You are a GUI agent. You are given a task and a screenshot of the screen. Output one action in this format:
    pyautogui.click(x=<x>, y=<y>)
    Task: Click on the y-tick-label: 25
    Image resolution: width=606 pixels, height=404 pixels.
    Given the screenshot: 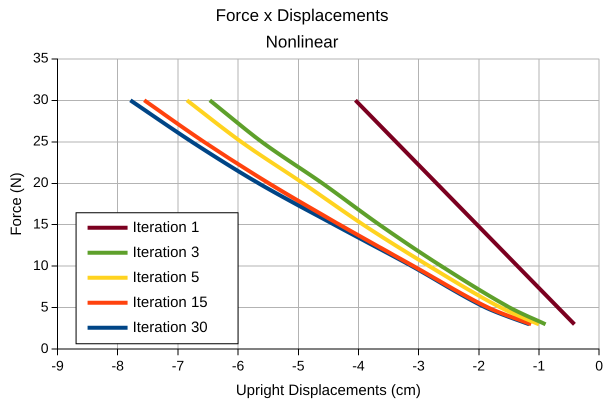 What is the action you would take?
    pyautogui.click(x=40, y=140)
    